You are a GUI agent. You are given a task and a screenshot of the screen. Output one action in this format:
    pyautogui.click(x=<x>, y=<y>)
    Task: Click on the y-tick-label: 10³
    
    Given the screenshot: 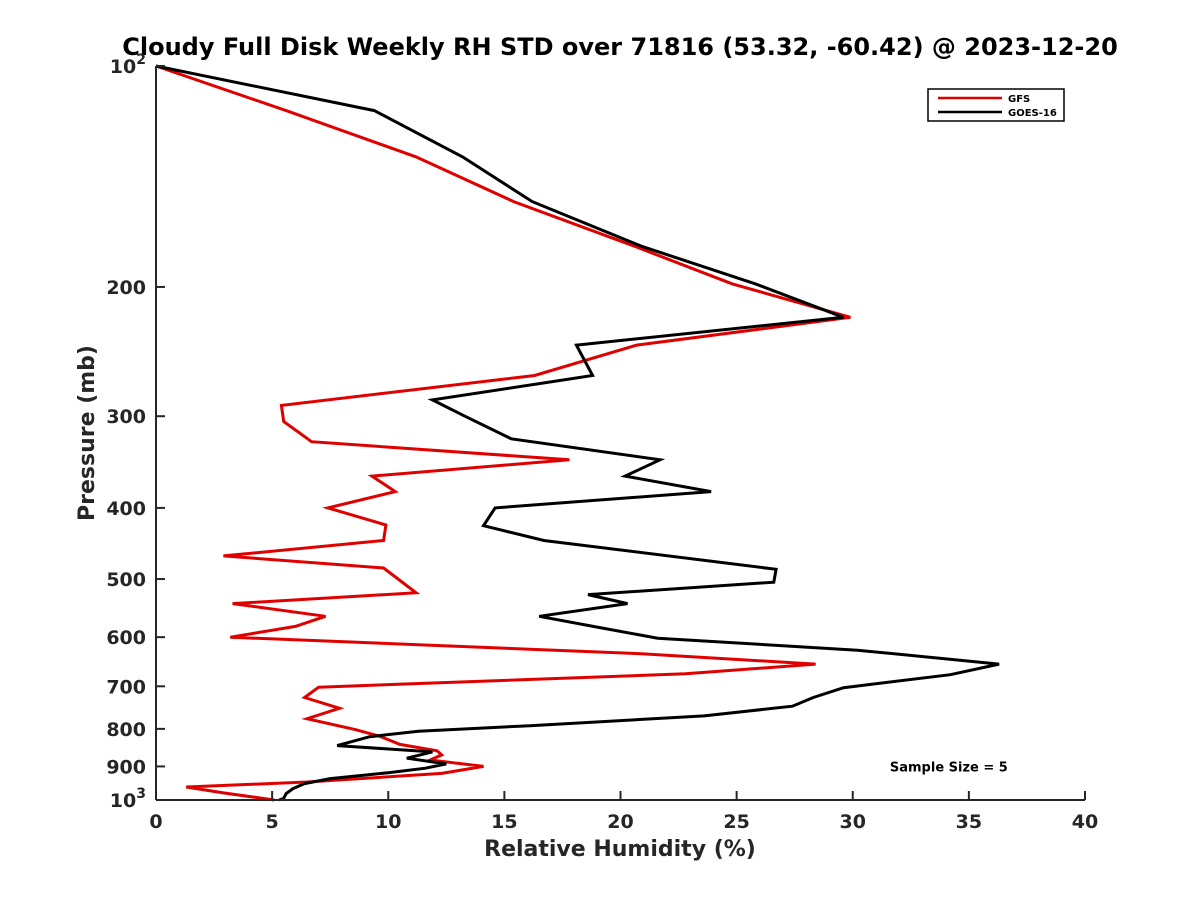 What is the action you would take?
    pyautogui.click(x=128, y=799)
    